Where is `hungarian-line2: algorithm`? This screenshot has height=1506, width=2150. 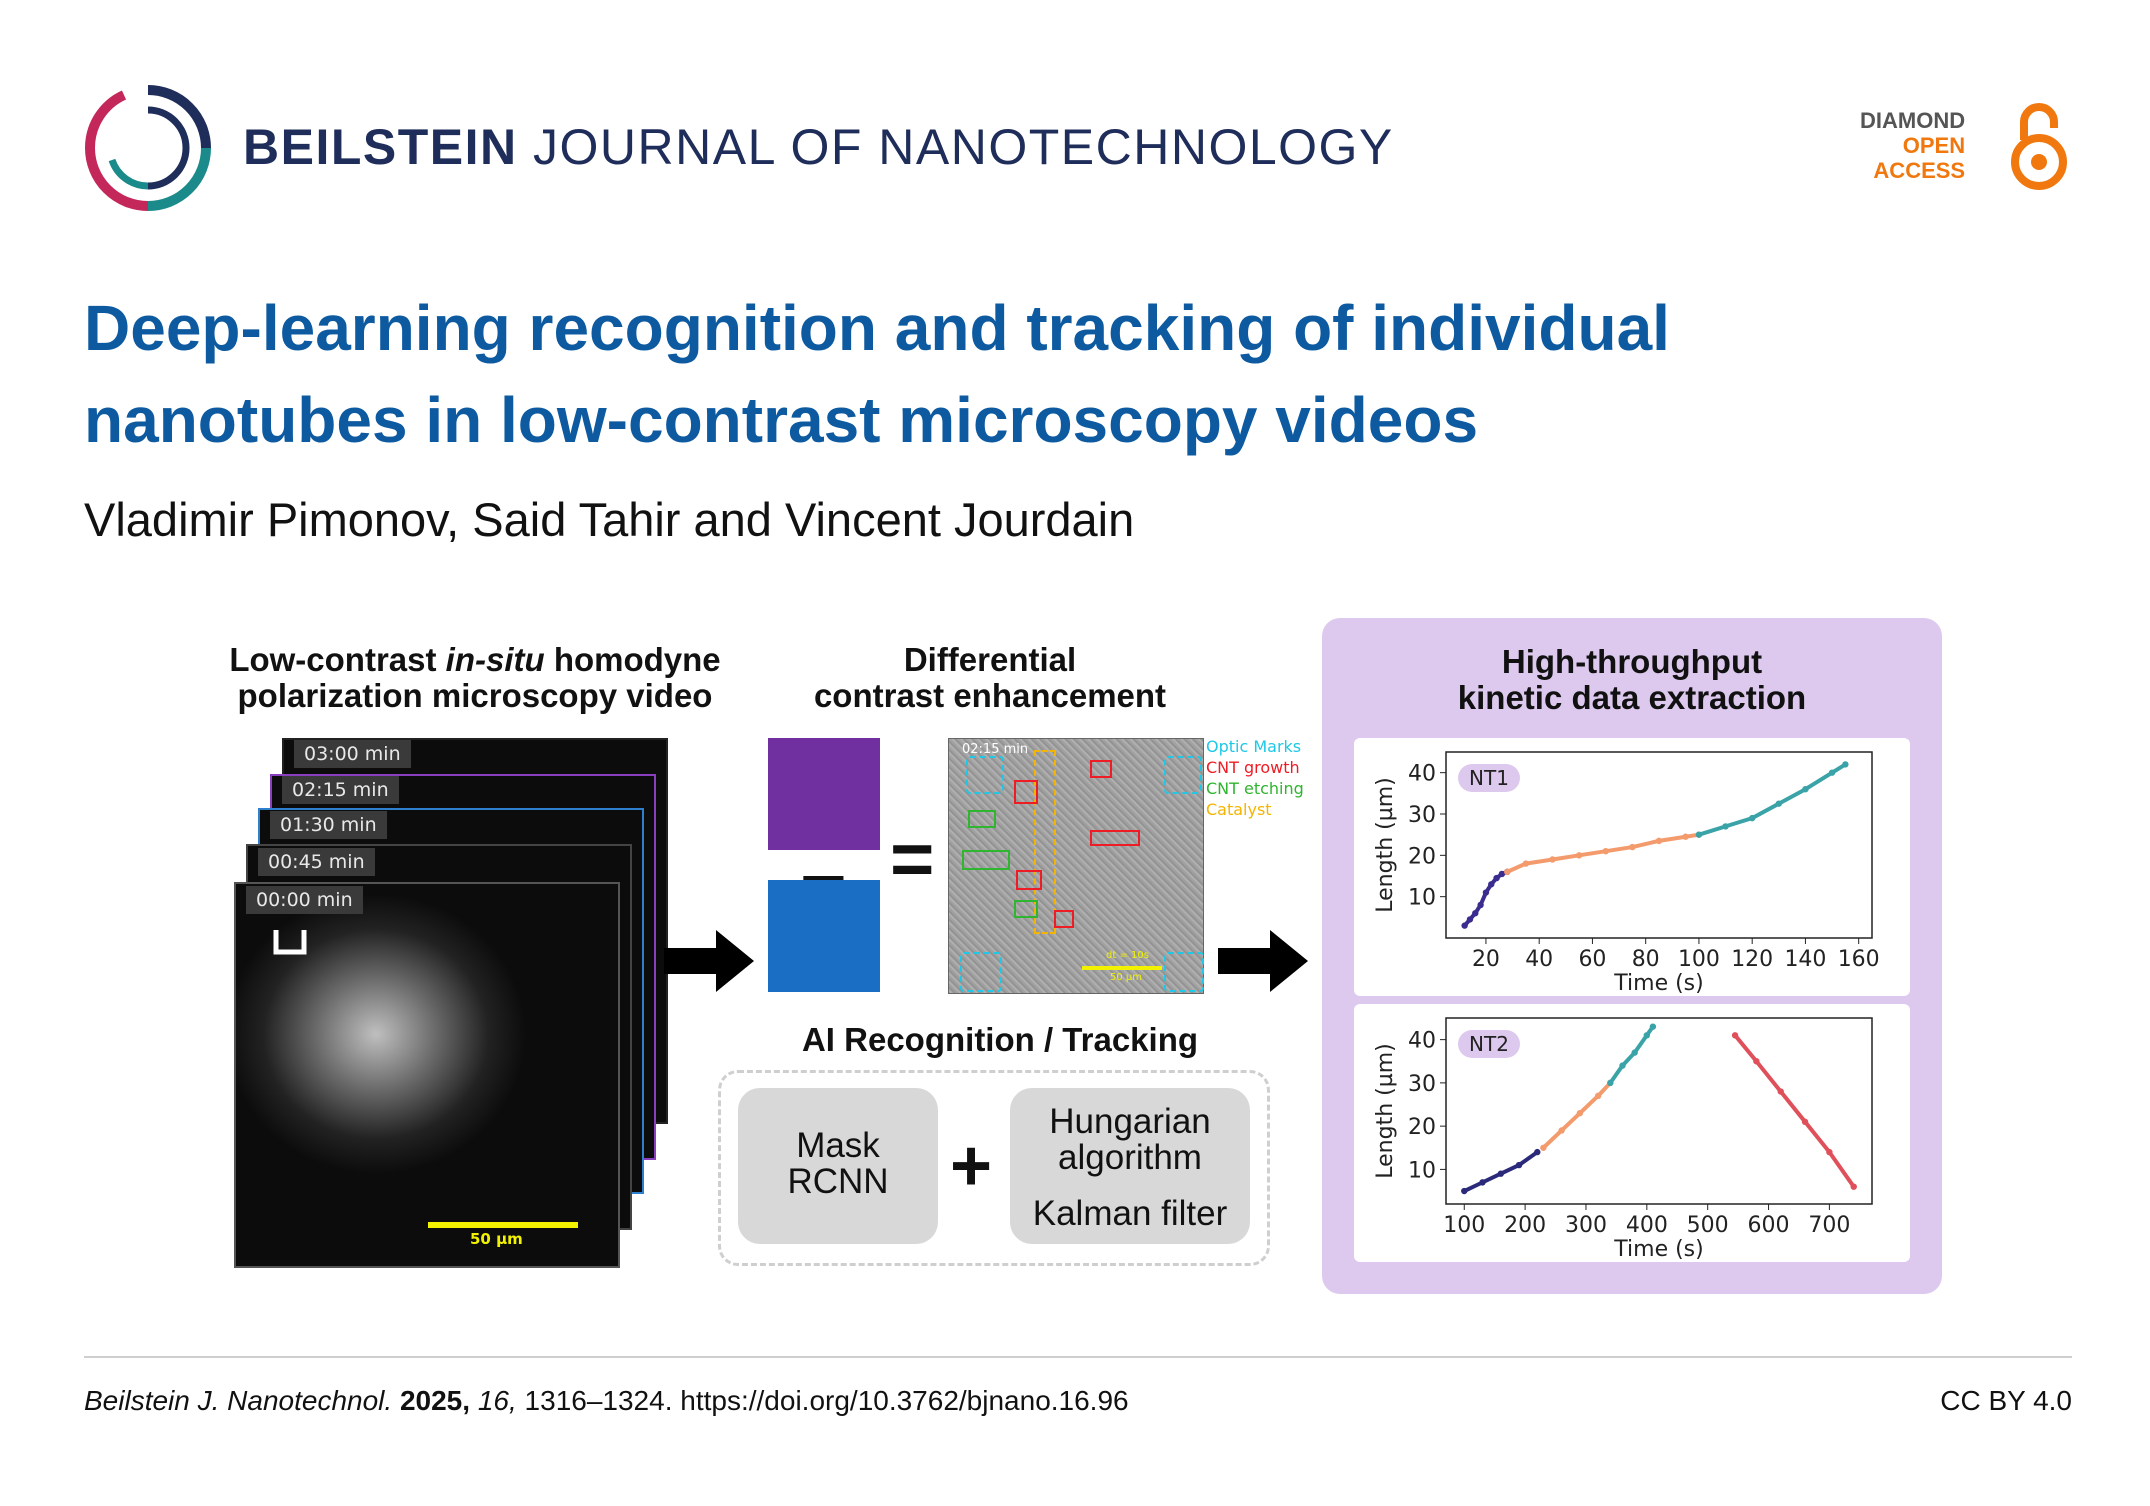 hungarian-line2: algorithm is located at coordinates (1130, 1157).